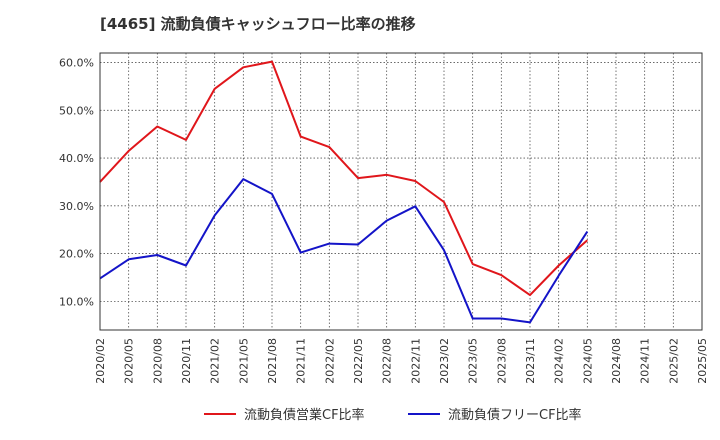 This screenshot has height=440, width=720. Describe the element at coordinates (272, 361) in the screenshot. I see `x-tick-label: 2021/08` at that location.